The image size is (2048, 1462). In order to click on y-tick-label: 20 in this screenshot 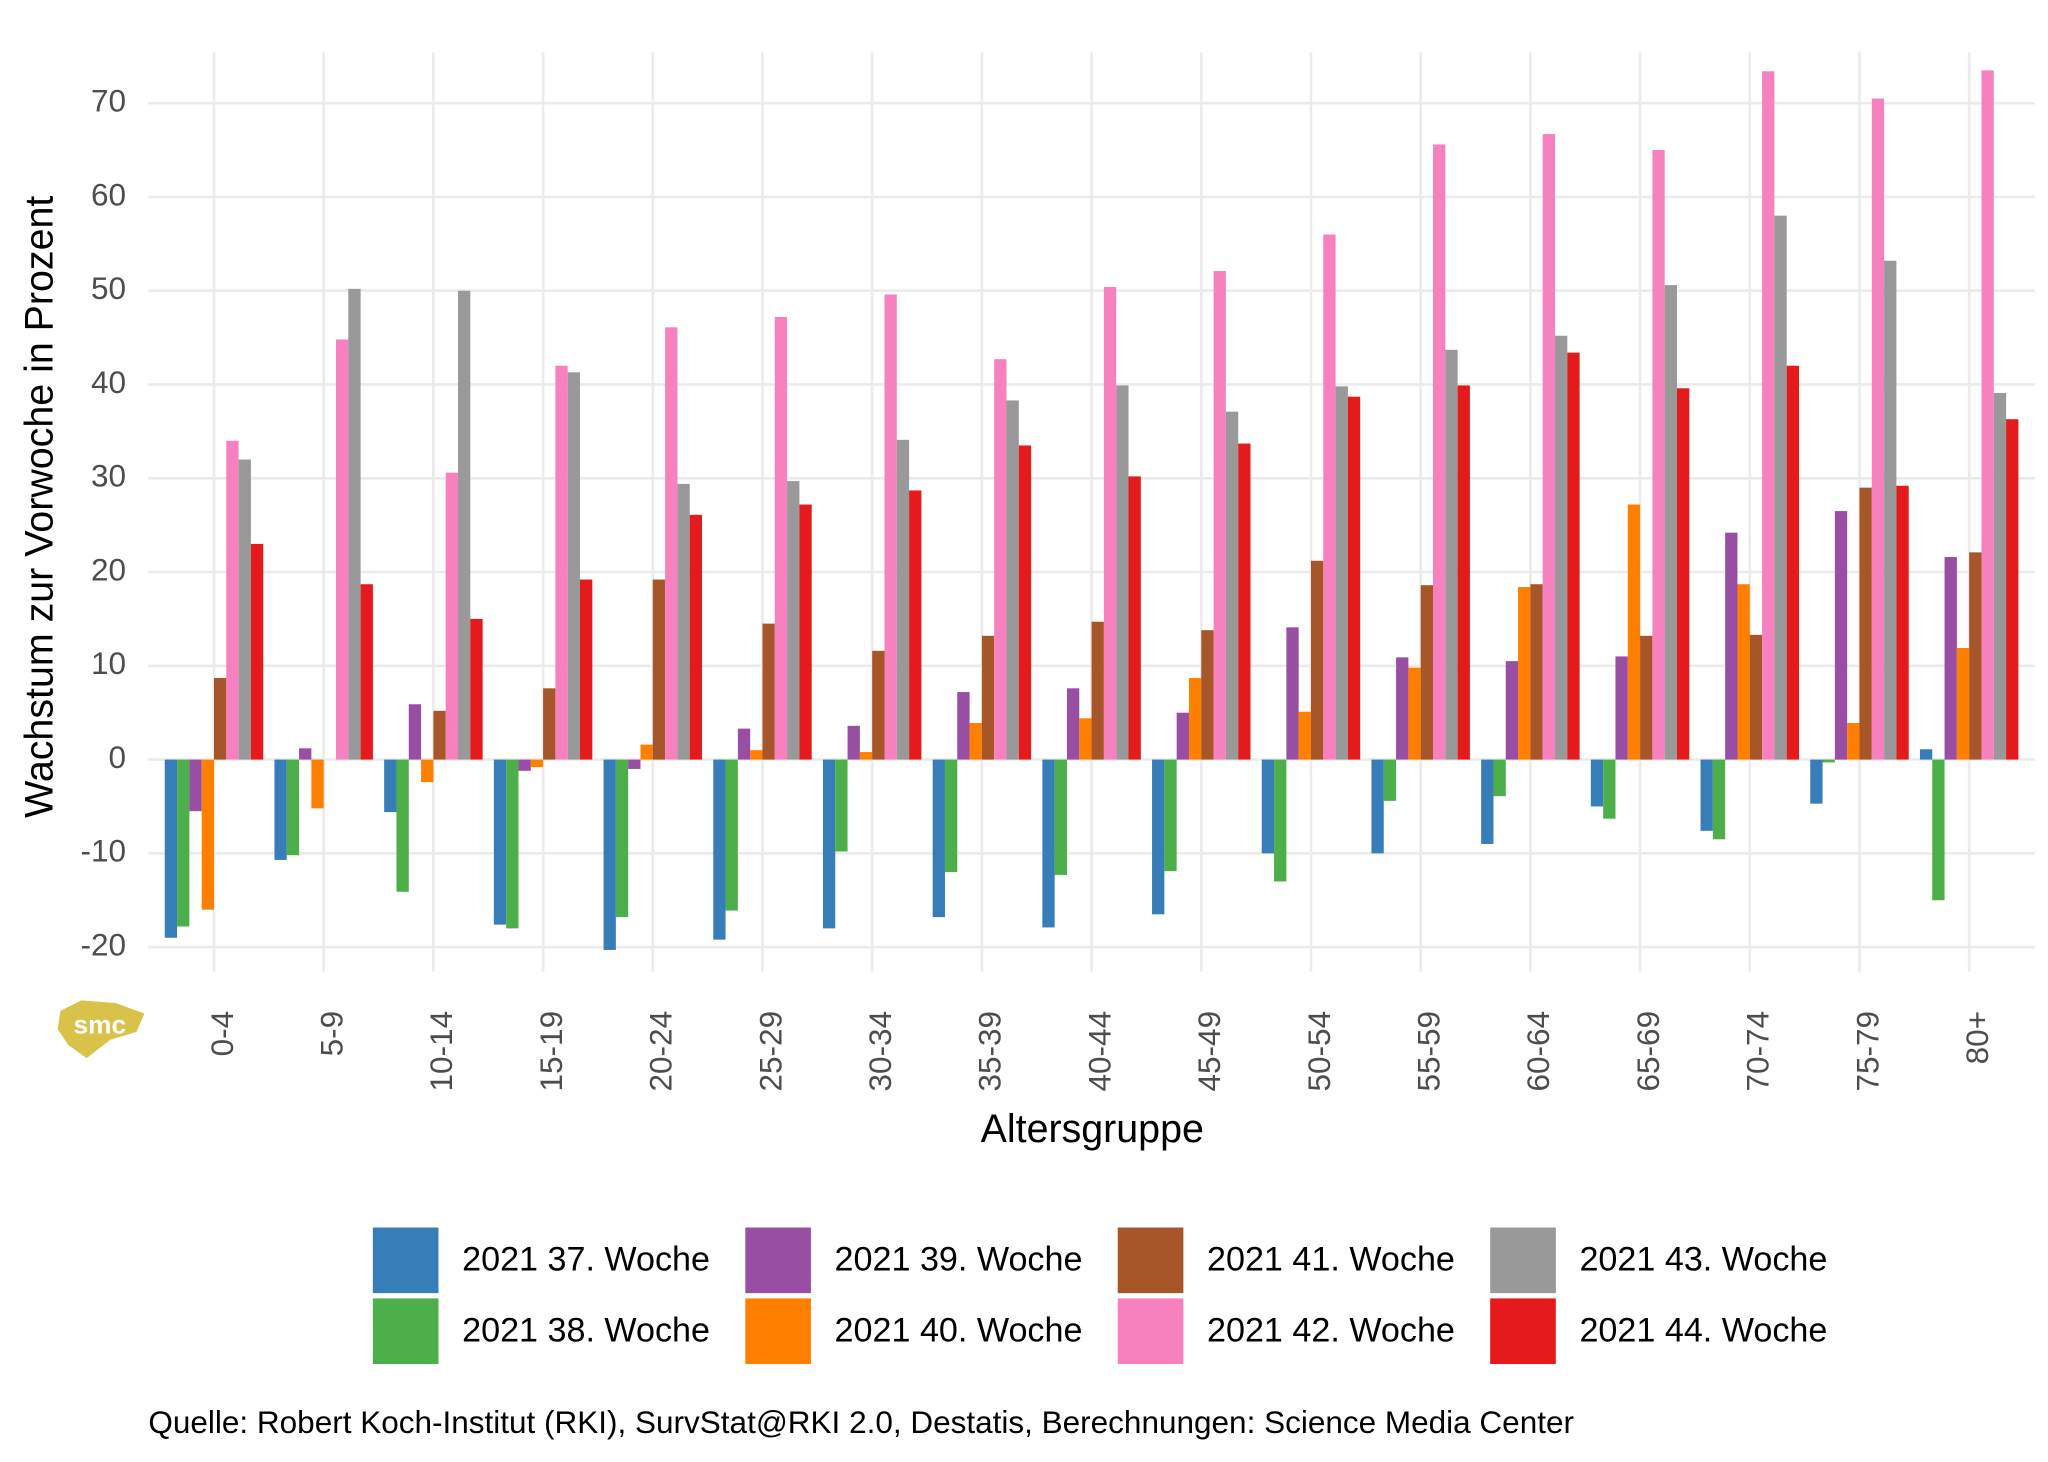, I will do `click(108, 569)`.